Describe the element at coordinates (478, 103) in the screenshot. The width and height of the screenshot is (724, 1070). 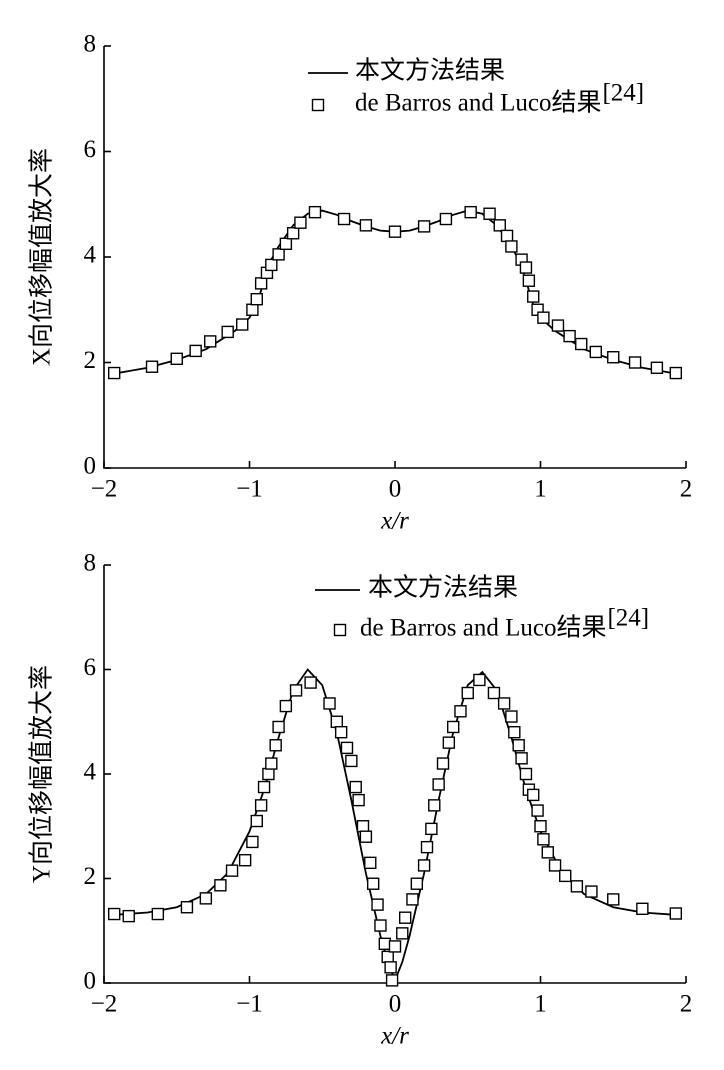
I see `legend-label: de Barros and Luco结果` at that location.